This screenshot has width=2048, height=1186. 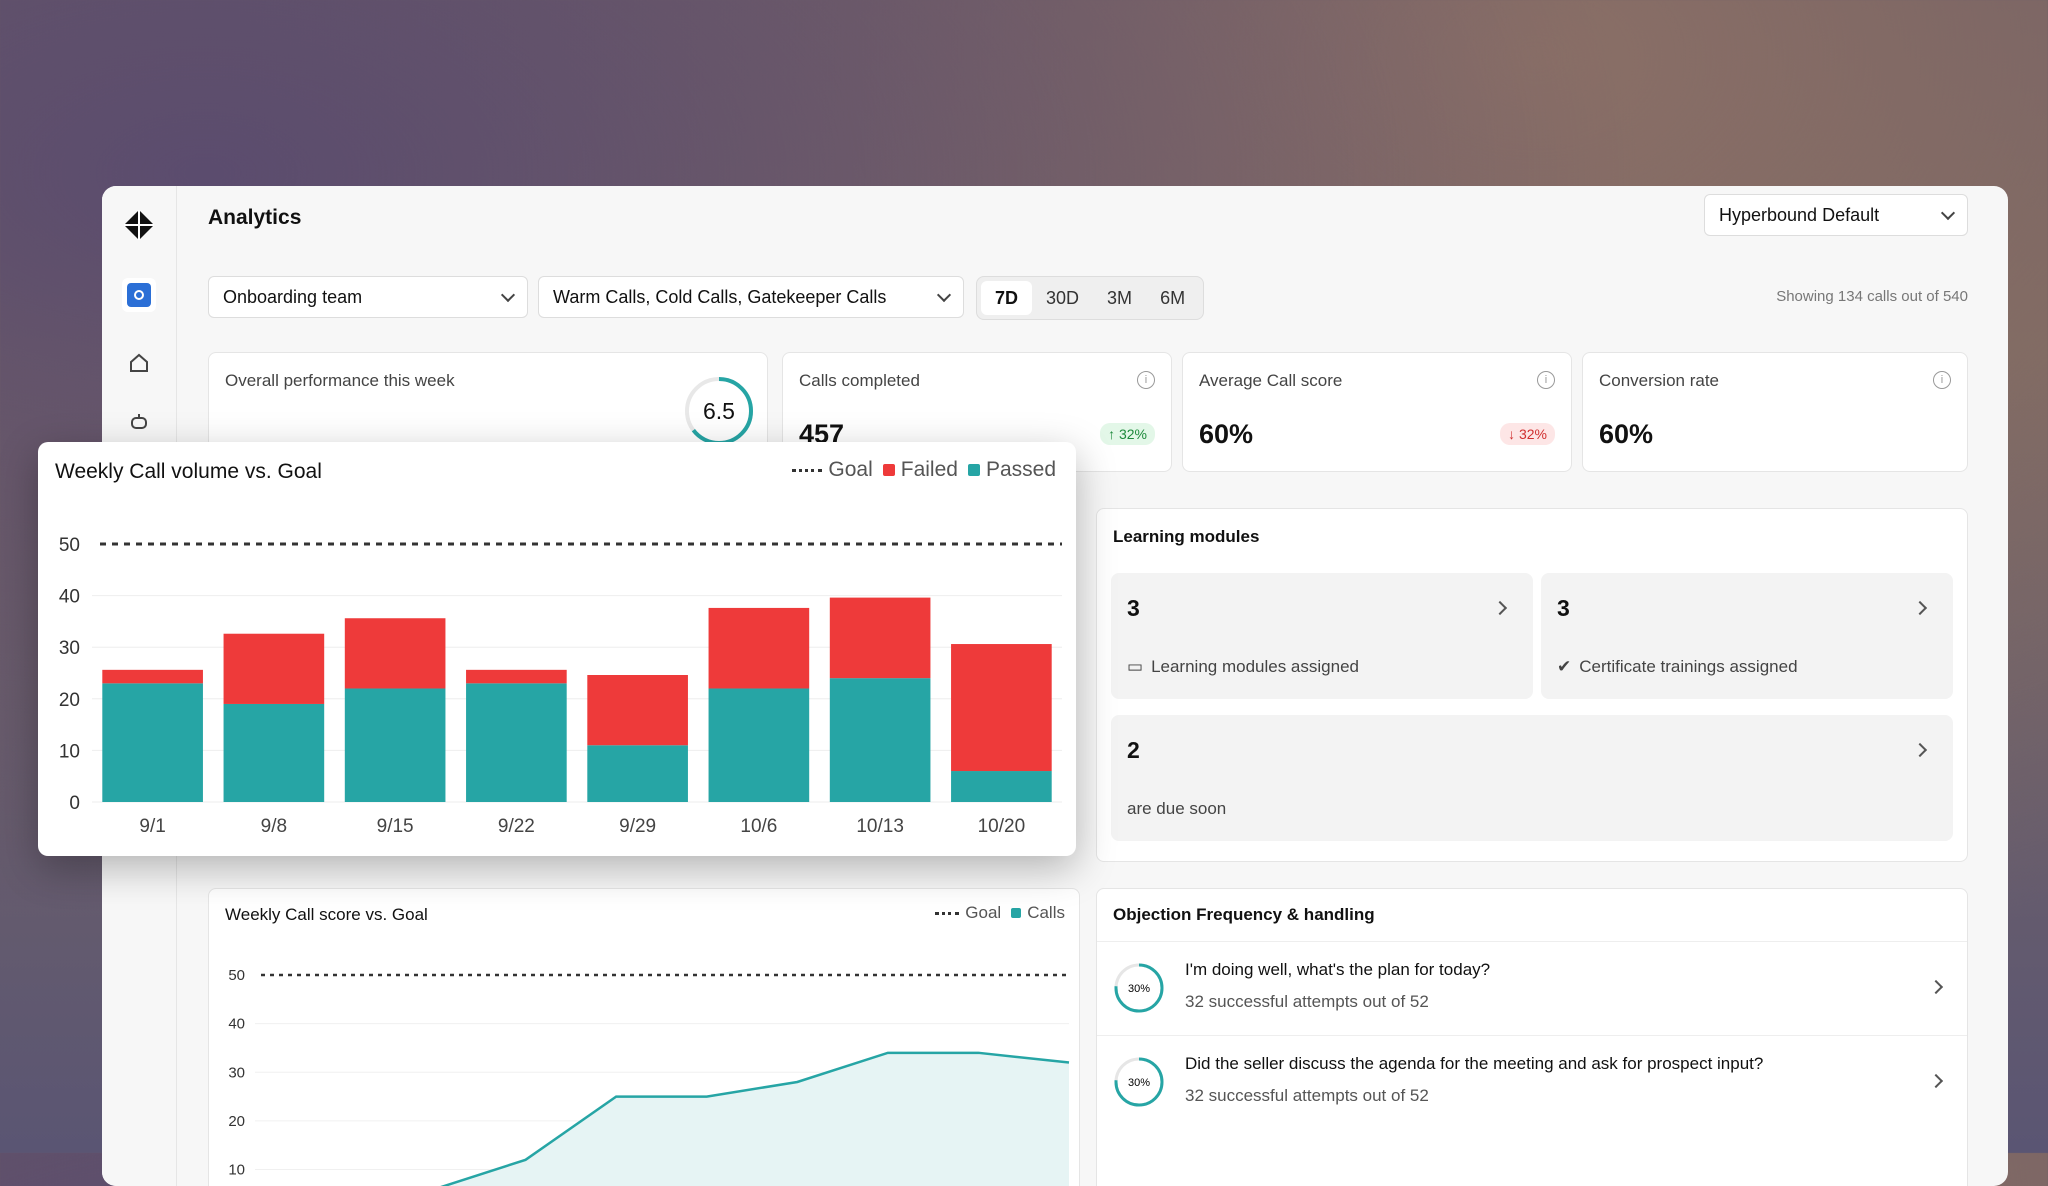 What do you see at coordinates (1626, 434) in the screenshot?
I see `conversion-value: 60%` at bounding box center [1626, 434].